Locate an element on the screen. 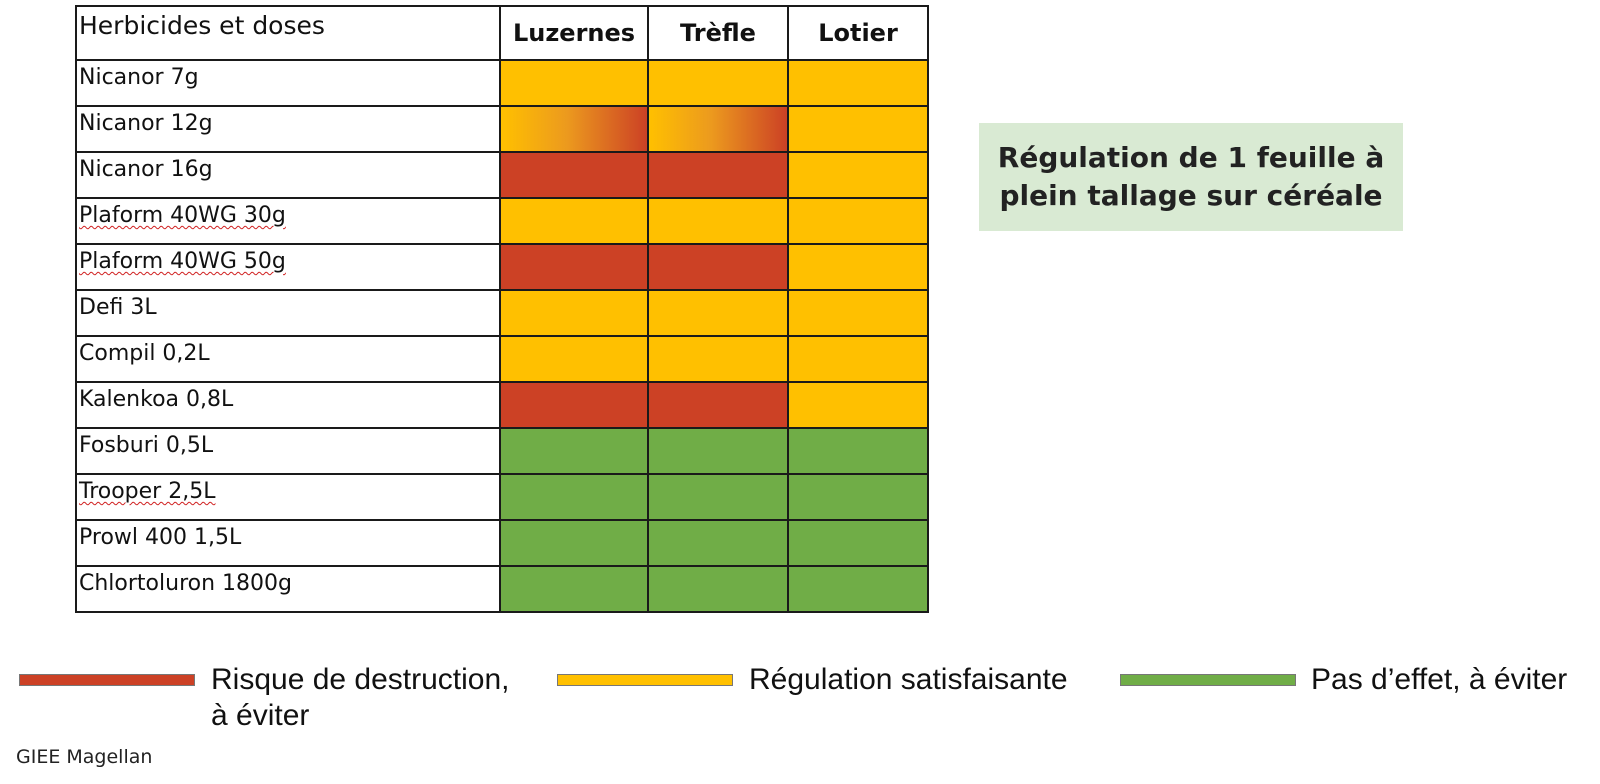  herbicide-name: Nicanor 12g is located at coordinates (288, 129).